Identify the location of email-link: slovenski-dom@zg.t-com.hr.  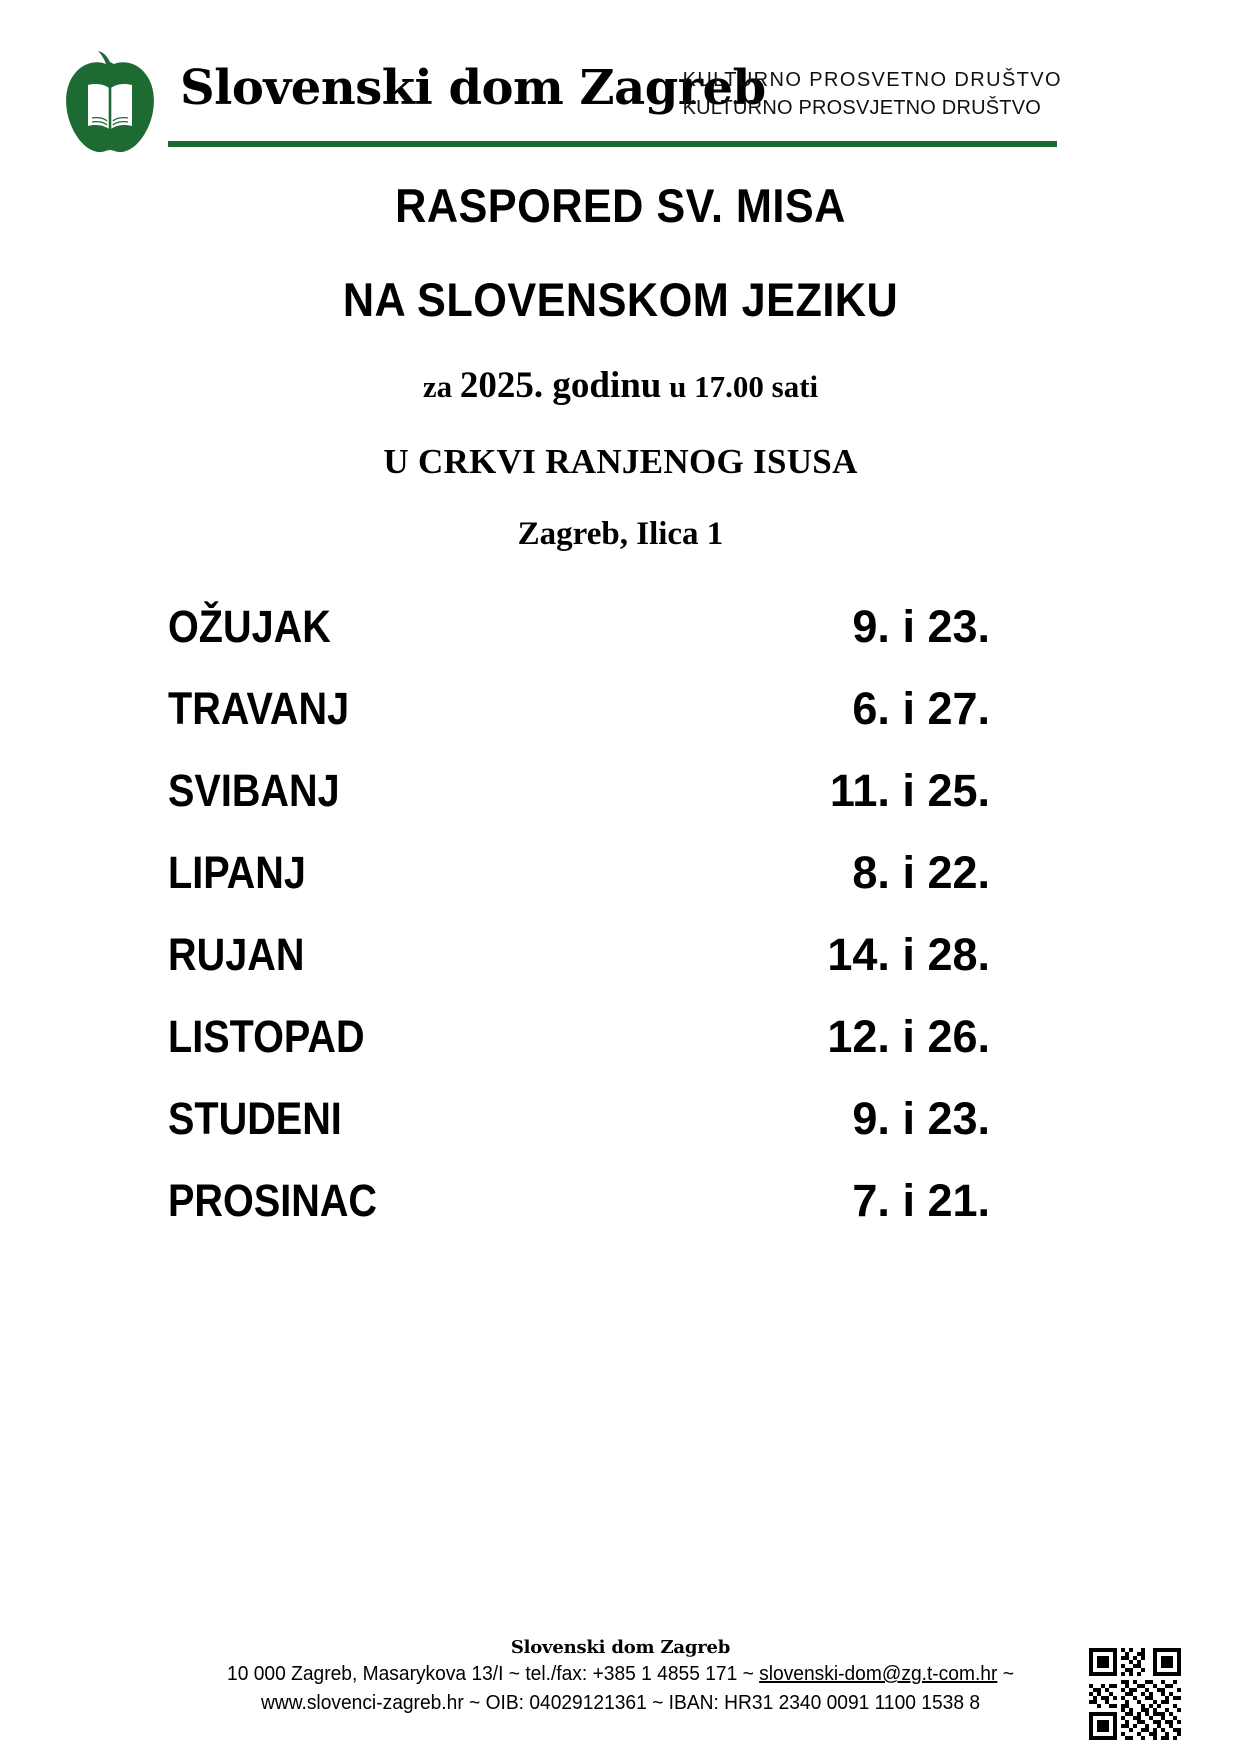
(878, 1674).